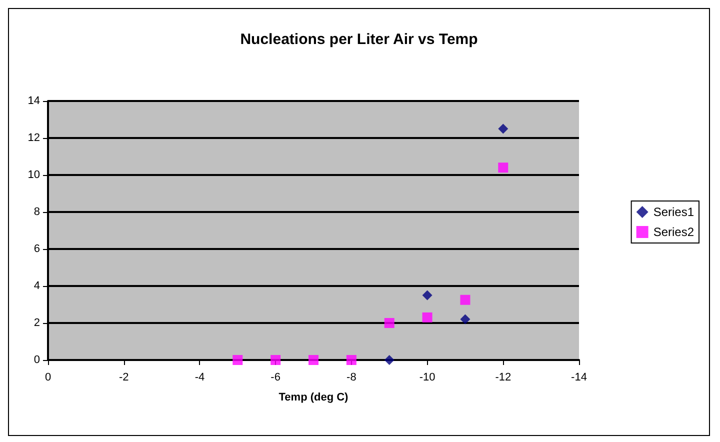  Describe the element at coordinates (123, 378) in the screenshot. I see `x-tick-label: -2` at that location.